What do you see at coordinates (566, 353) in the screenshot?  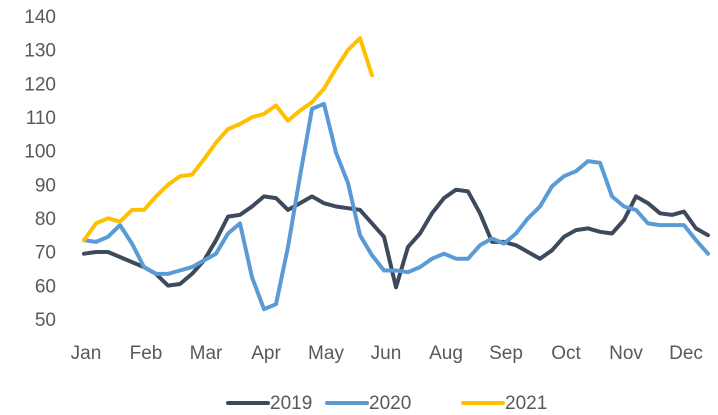 I see `x-tick-label: Oct` at bounding box center [566, 353].